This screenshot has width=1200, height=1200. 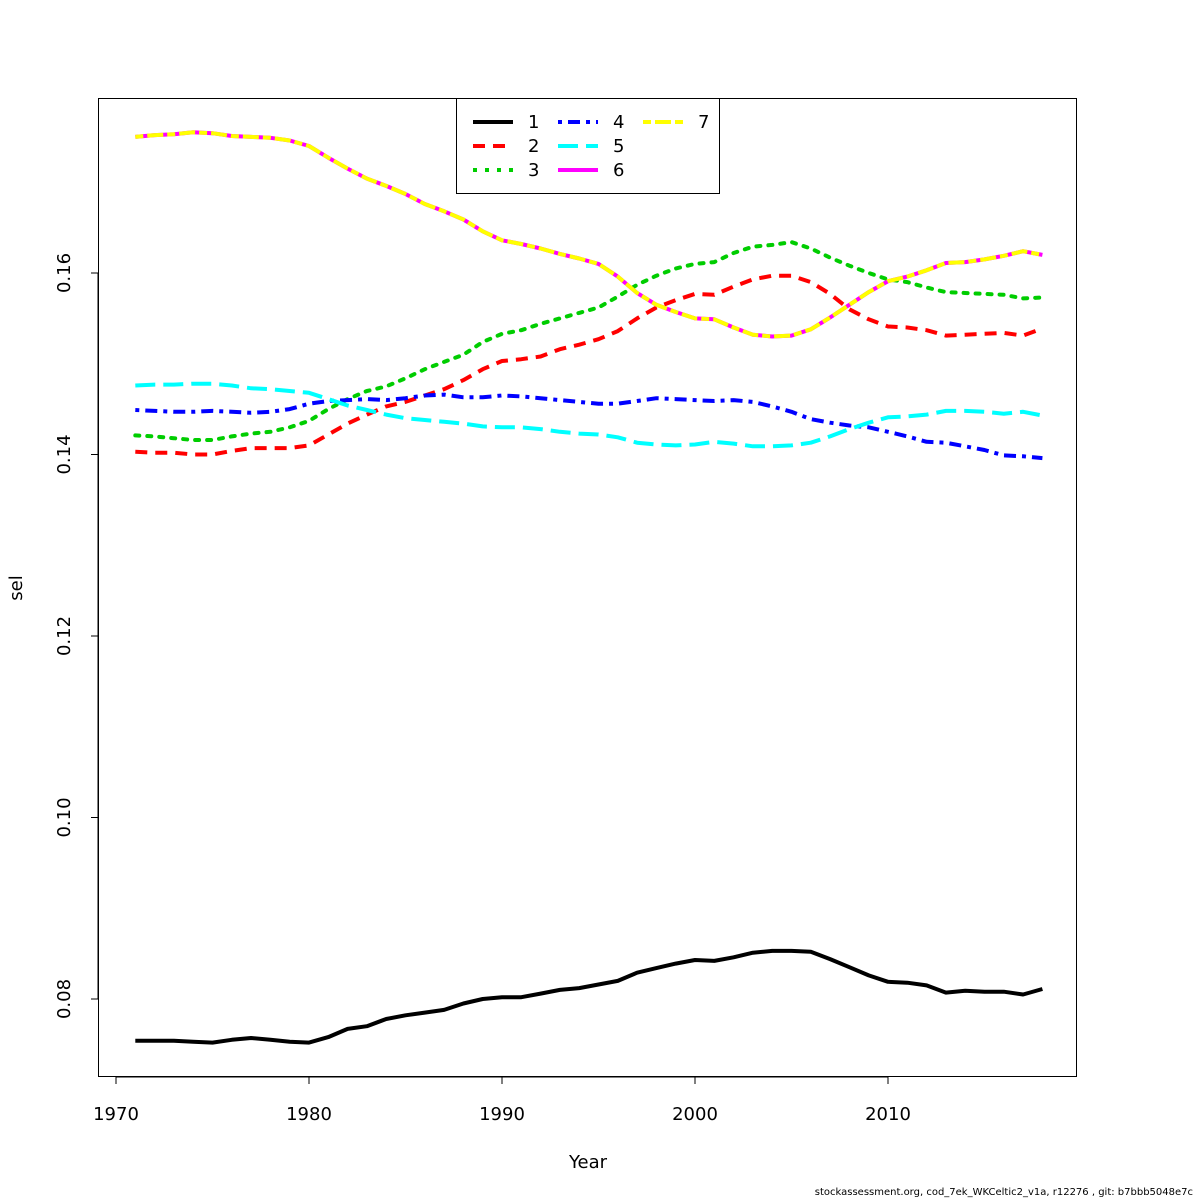 I want to click on y-tick-label: 0.16, so click(x=64, y=273).